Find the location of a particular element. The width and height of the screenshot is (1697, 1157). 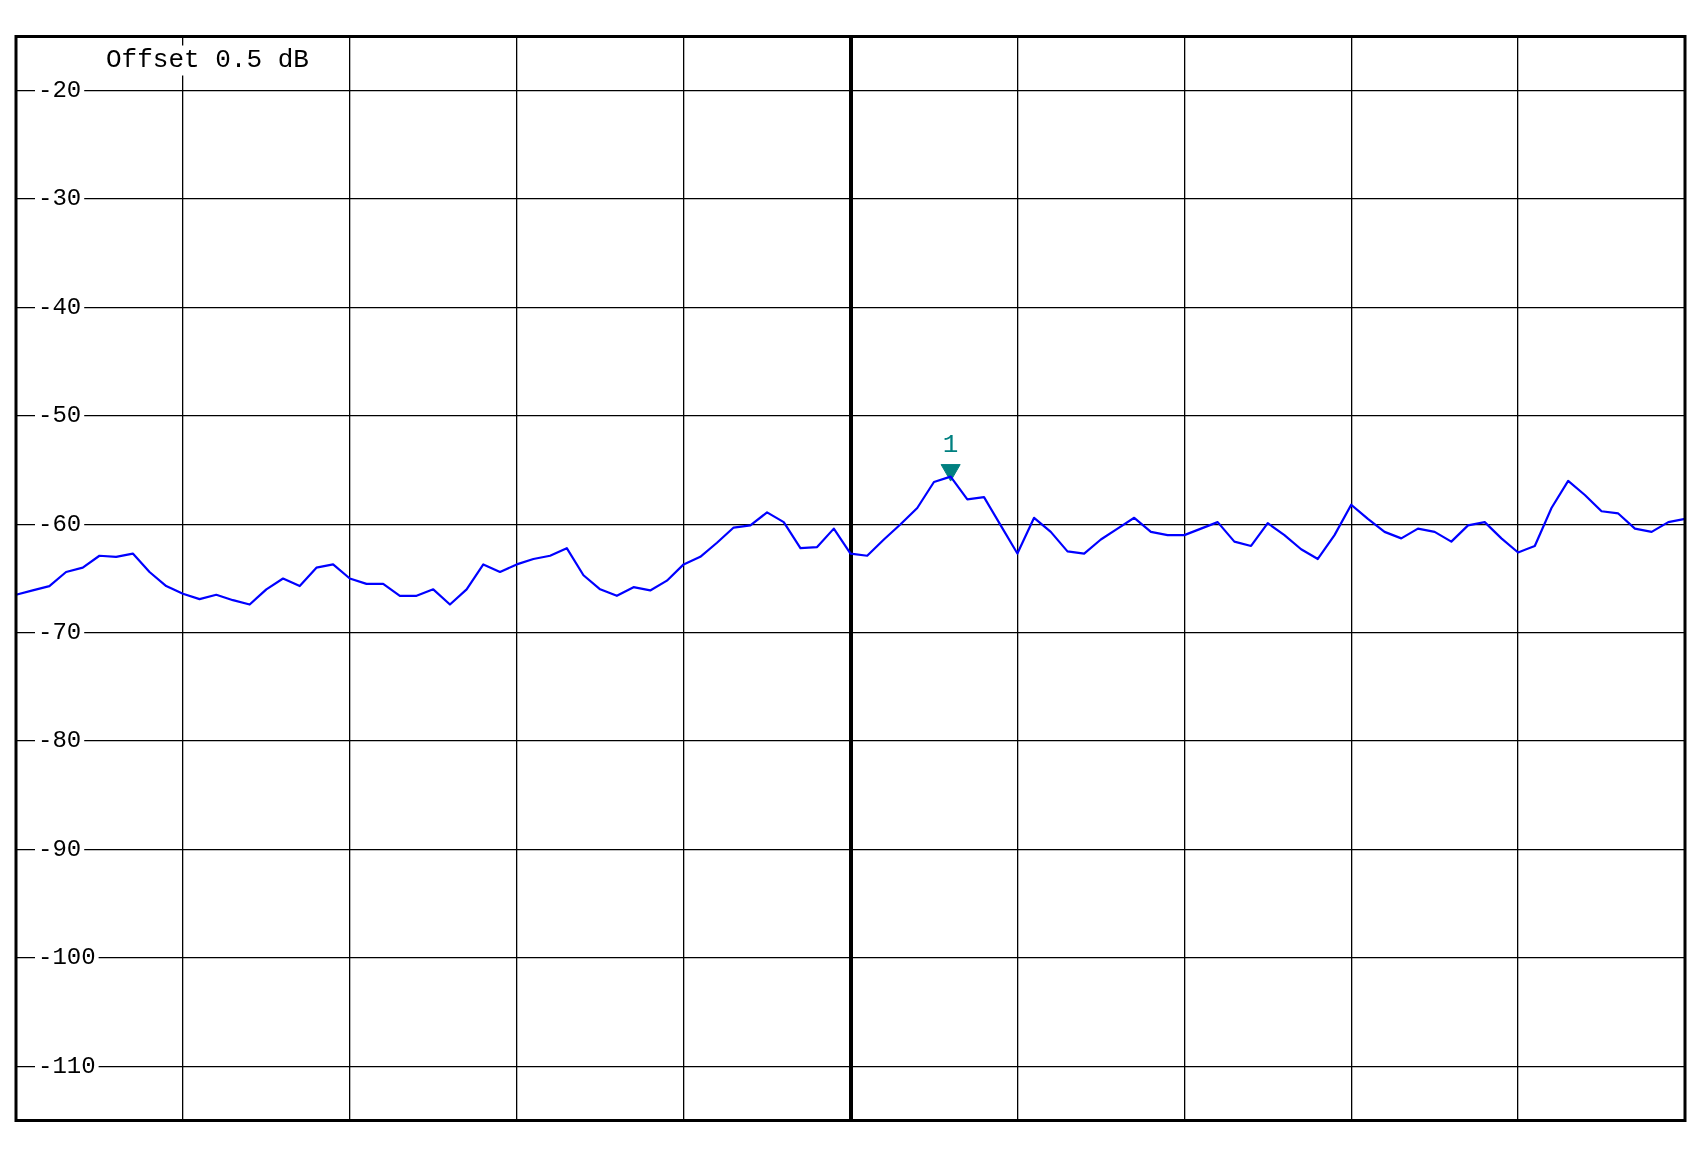

y-tick-label: -100 is located at coordinates (67, 958).